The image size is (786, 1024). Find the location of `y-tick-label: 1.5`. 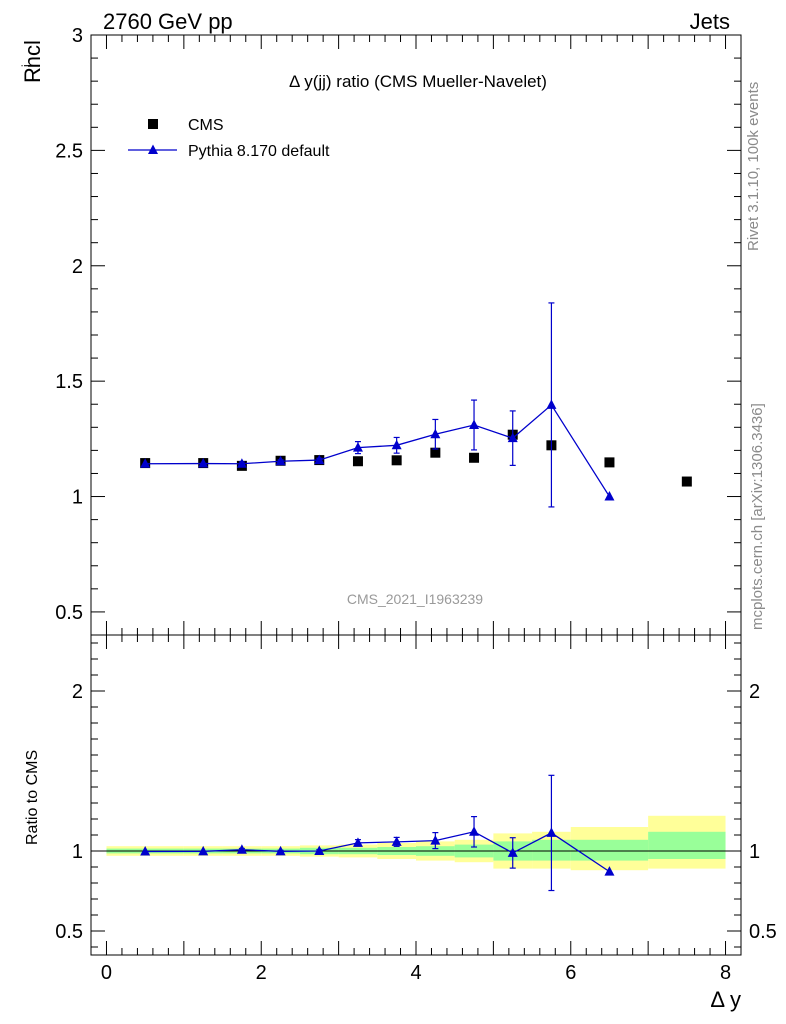

y-tick-label: 1.5 is located at coordinates (69, 382).